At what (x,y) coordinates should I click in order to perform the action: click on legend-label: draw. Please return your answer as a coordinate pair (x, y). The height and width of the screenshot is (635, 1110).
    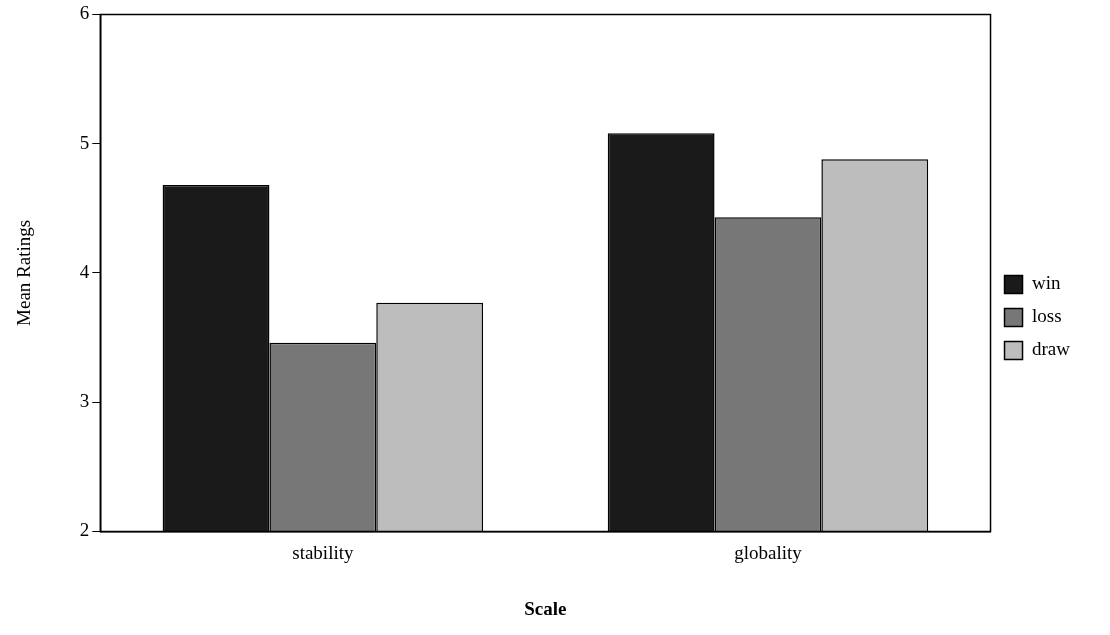
    Looking at the image, I should click on (1051, 349).